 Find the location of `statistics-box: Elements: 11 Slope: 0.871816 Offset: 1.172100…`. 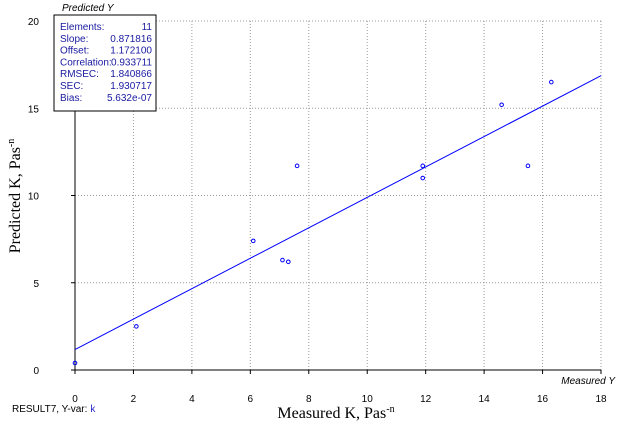

statistics-box: Elements: 11 Slope: 0.871816 Offset: 1.172100… is located at coordinates (105, 63).